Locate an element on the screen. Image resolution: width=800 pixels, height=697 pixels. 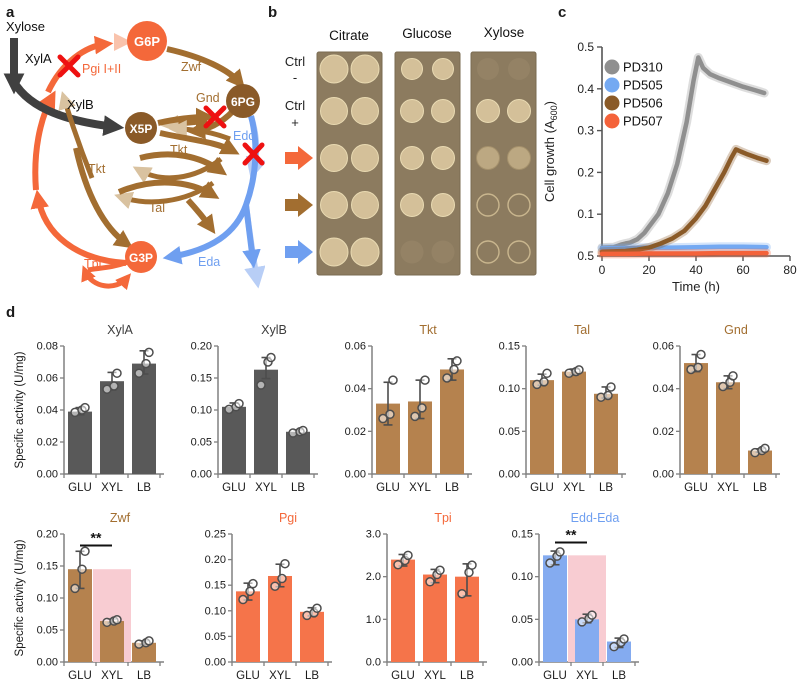
category-label: LB is located at coordinates (144, 488).